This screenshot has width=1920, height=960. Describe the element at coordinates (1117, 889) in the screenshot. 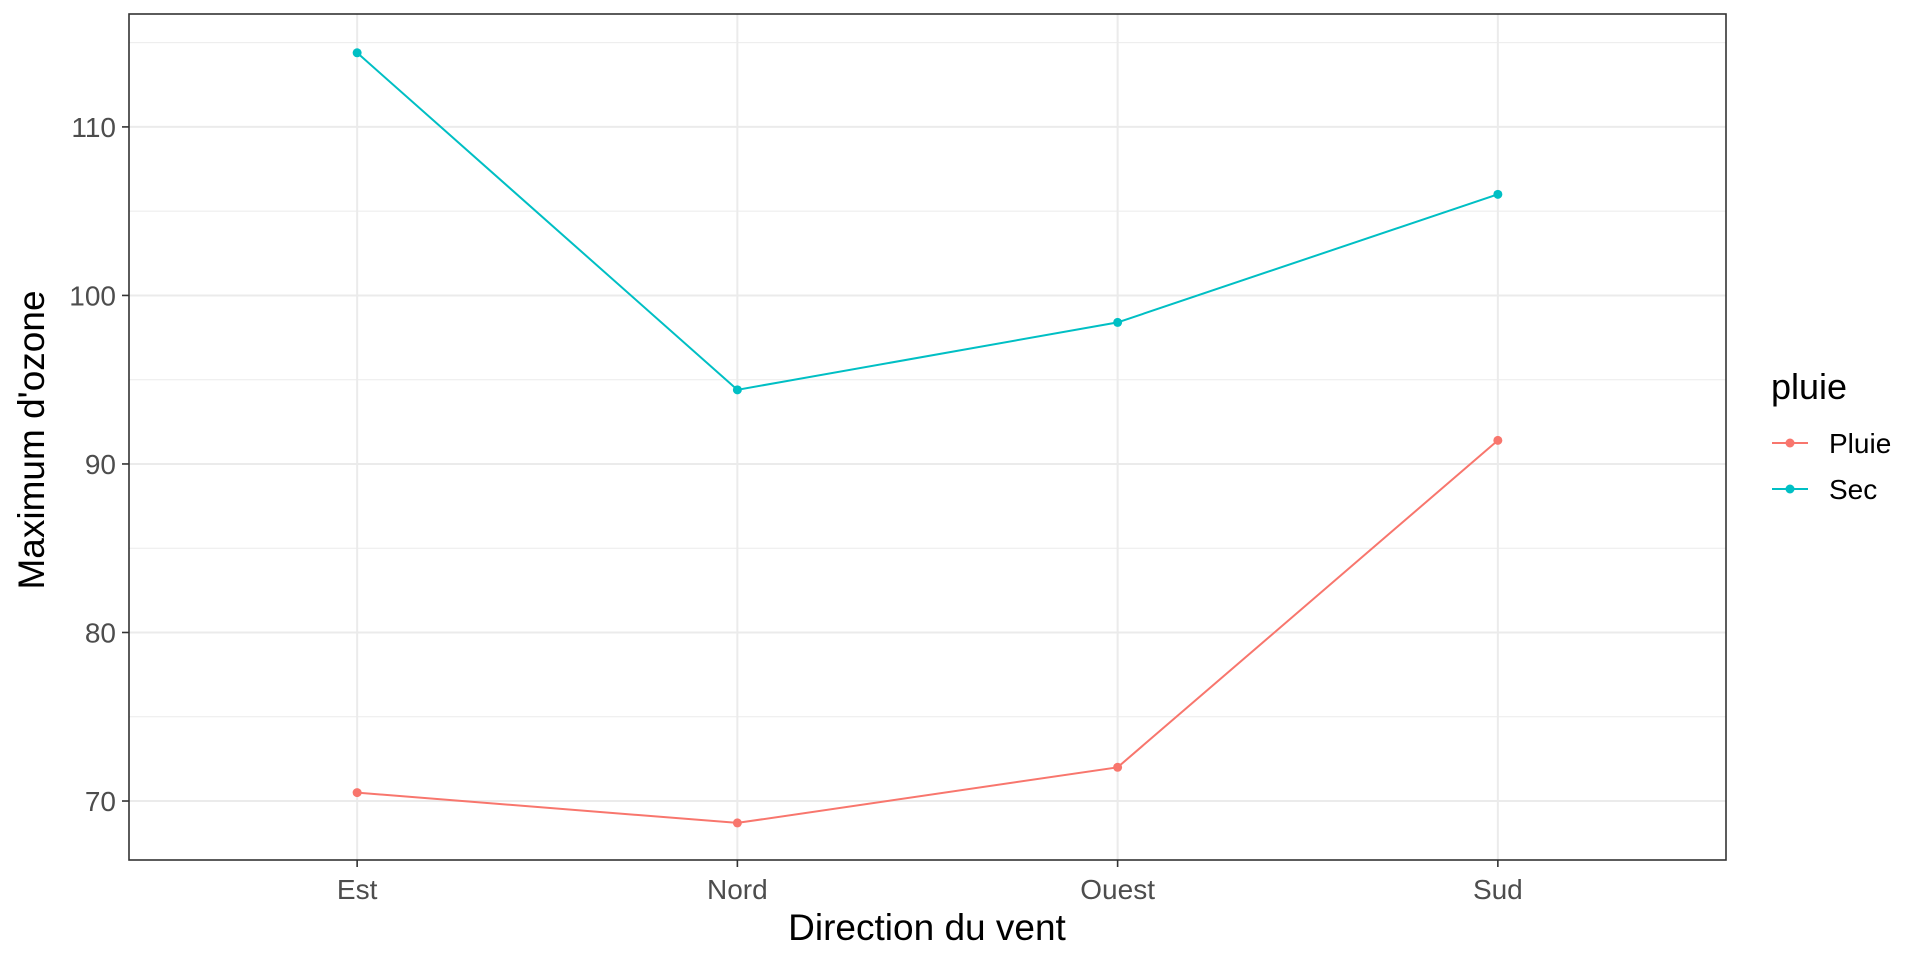

I see `x-tick-label: Ouest` at that location.